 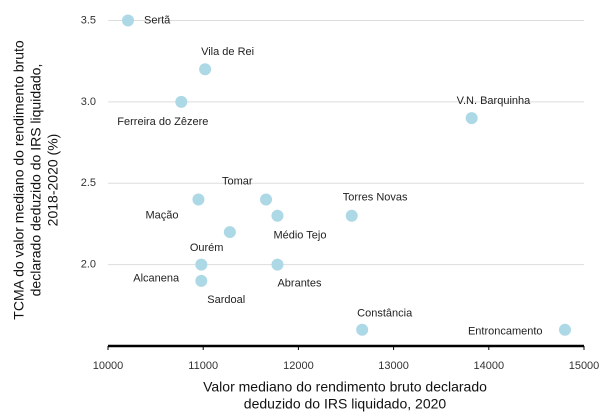 What do you see at coordinates (156, 279) in the screenshot?
I see `point-label: Alcanena` at bounding box center [156, 279].